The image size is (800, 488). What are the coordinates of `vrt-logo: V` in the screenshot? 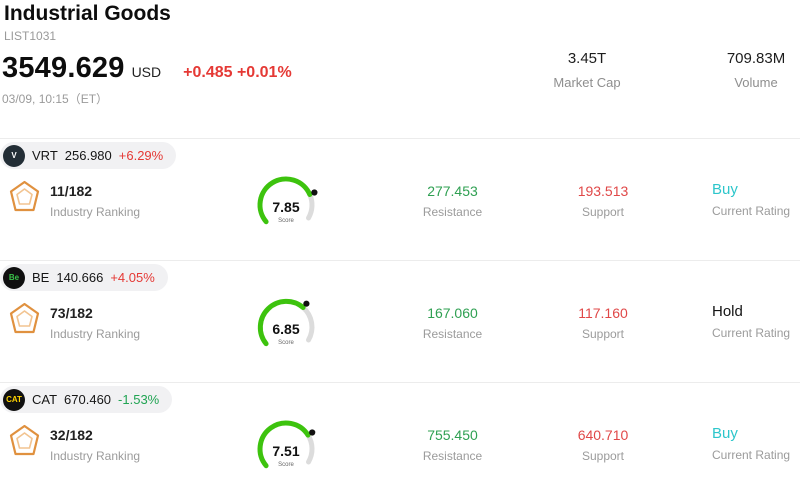 It's located at (14, 155).